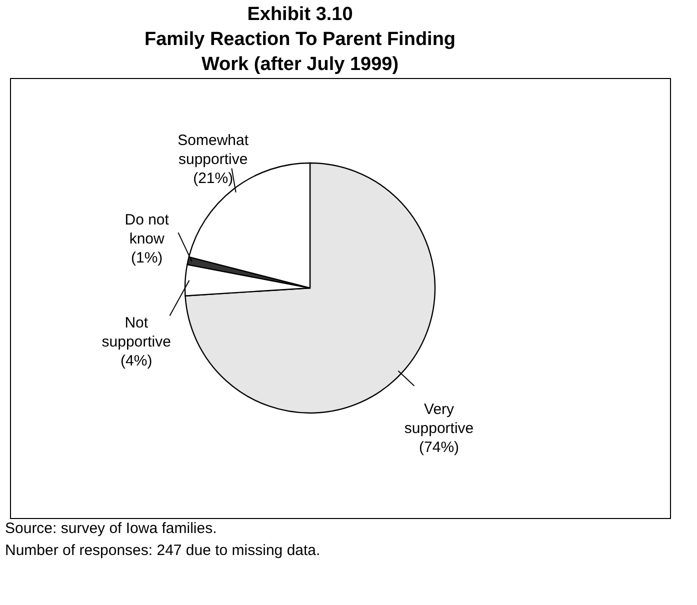 Image resolution: width=697 pixels, height=605 pixels. What do you see at coordinates (111, 528) in the screenshot?
I see `source-note: Source: survey of Iowa families.` at bounding box center [111, 528].